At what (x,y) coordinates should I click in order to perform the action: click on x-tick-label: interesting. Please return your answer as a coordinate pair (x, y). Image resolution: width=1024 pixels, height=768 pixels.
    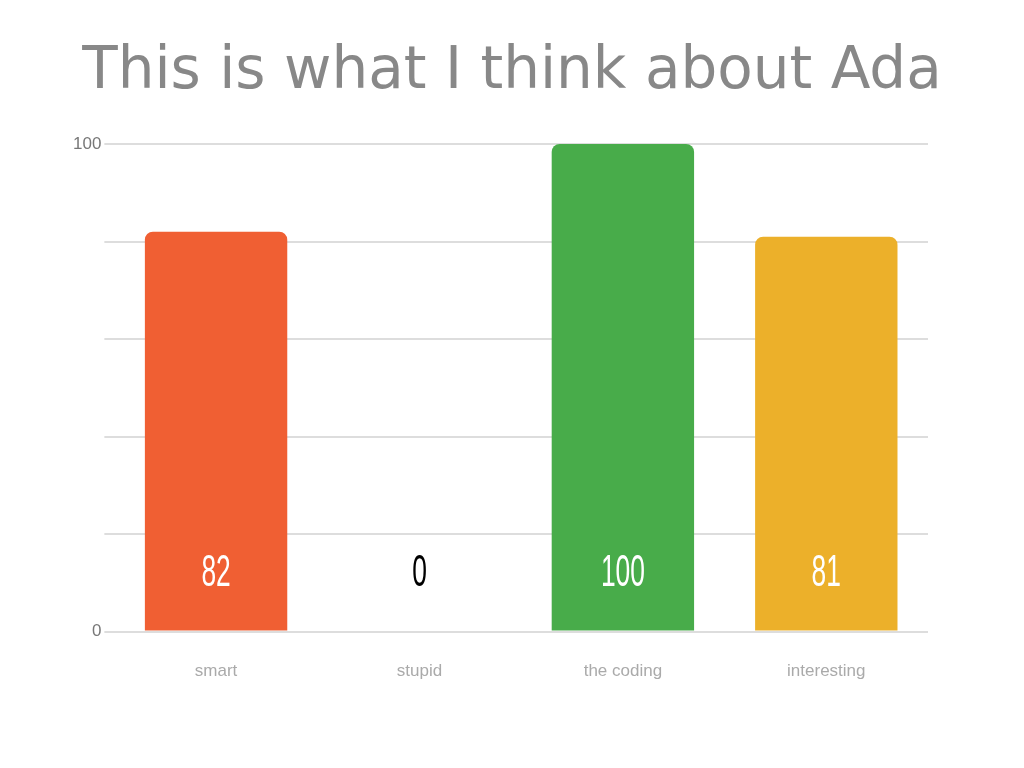
    Looking at the image, I should click on (826, 671).